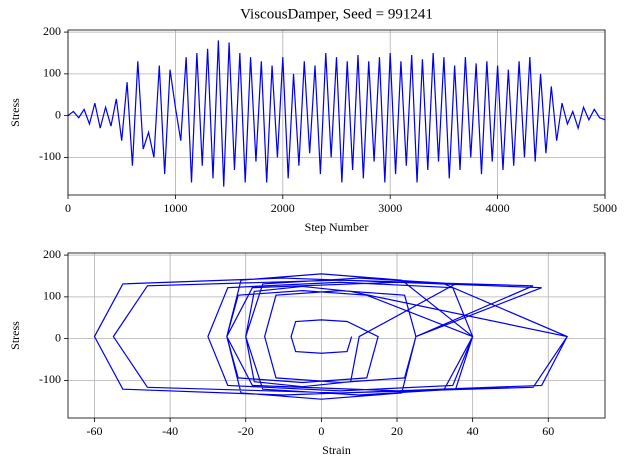 Image resolution: width=630 pixels, height=469 pixels. What do you see at coordinates (175, 208) in the screenshot?
I see `x-tick-label: 1000` at bounding box center [175, 208].